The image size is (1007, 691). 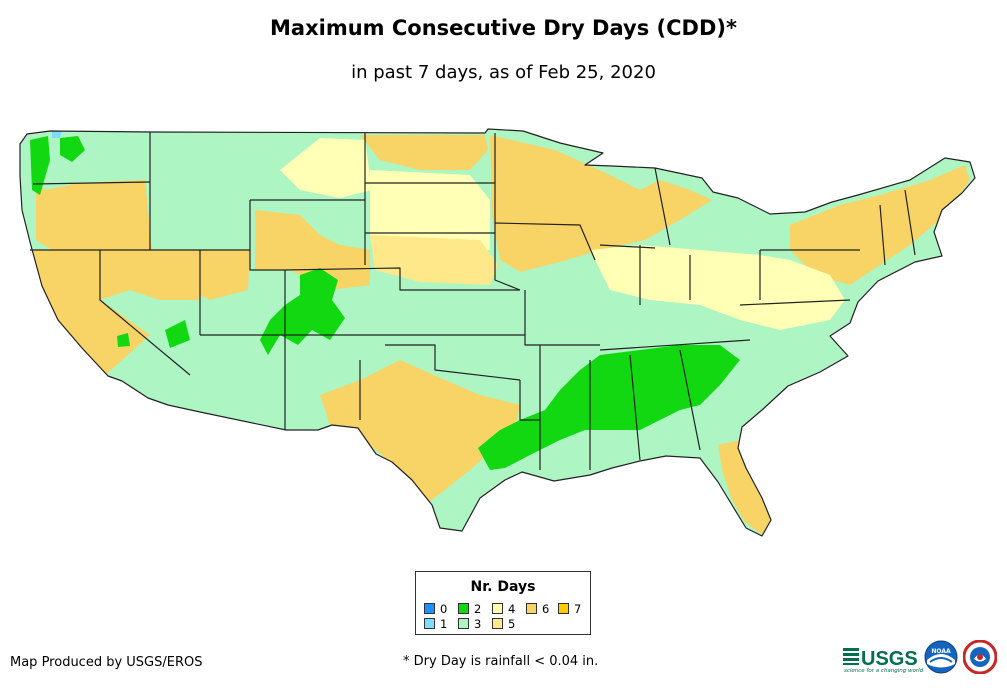 What do you see at coordinates (503, 28) in the screenshot?
I see `map-title: Maximum Consecutive Dry Days (CDD)*` at bounding box center [503, 28].